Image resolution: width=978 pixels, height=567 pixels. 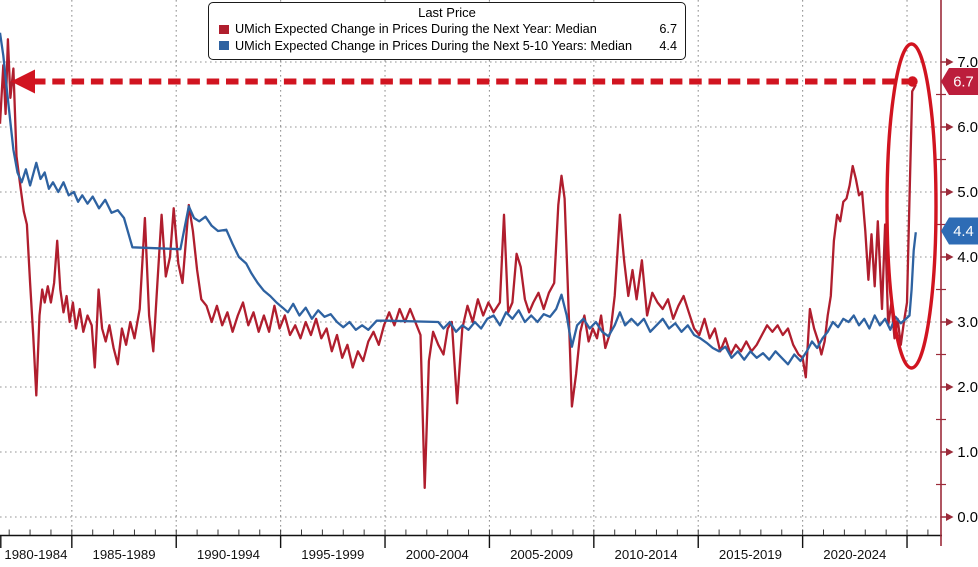 What do you see at coordinates (963, 232) in the screenshot?
I see `value-flag-label: 4.4` at bounding box center [963, 232].